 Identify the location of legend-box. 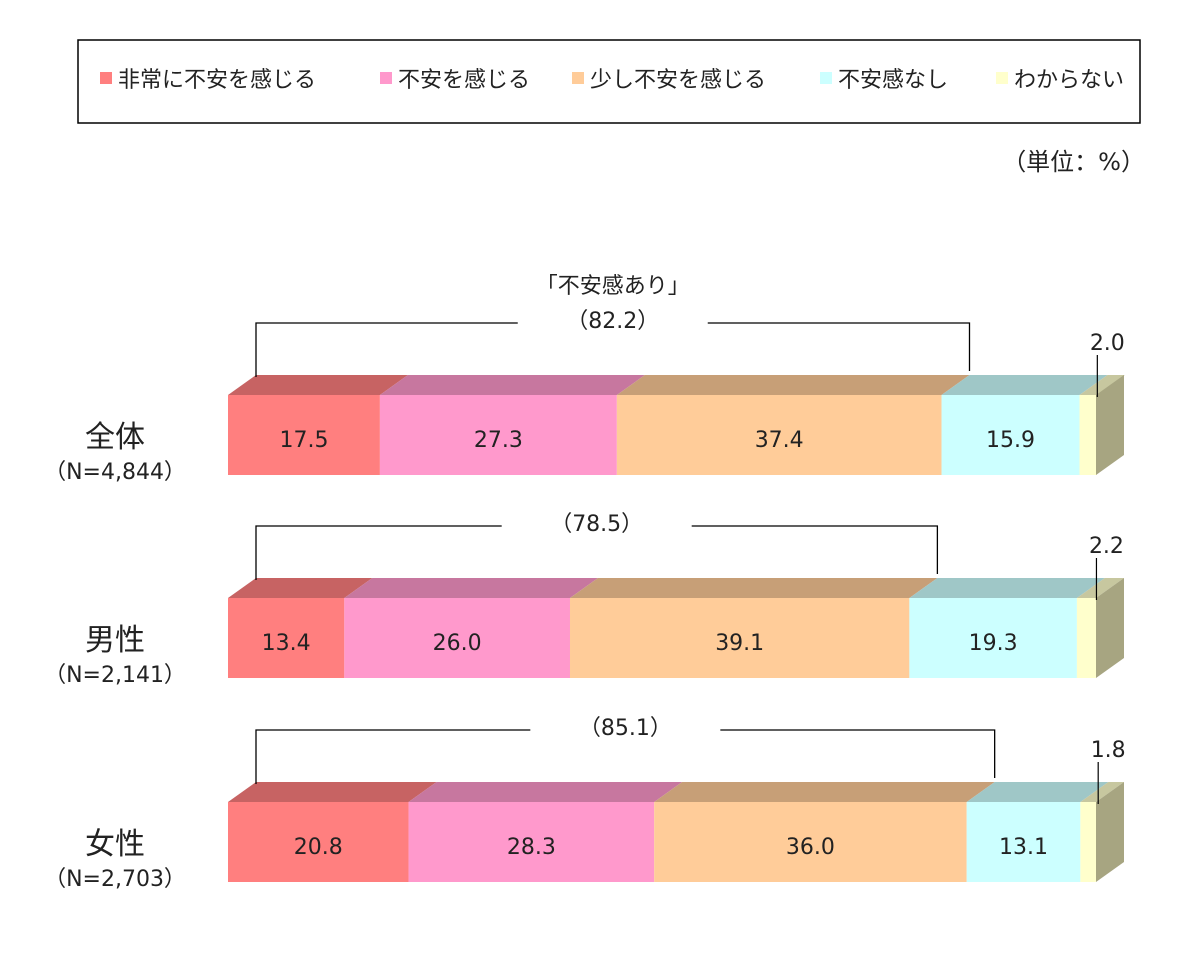
(609, 81).